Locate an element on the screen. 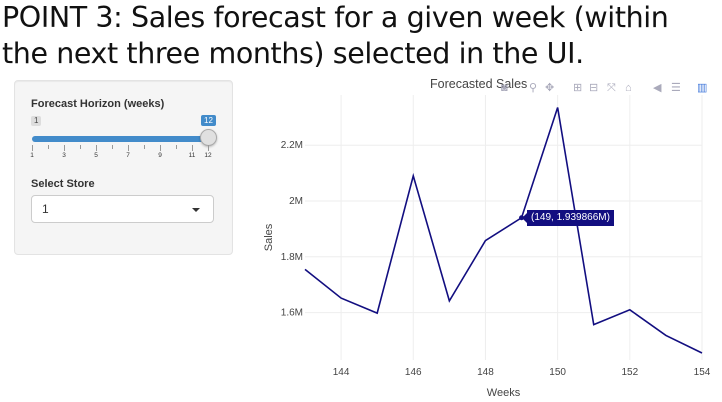 The height and width of the screenshot is (402, 722). slider-tick-label: 5 is located at coordinates (96, 155).